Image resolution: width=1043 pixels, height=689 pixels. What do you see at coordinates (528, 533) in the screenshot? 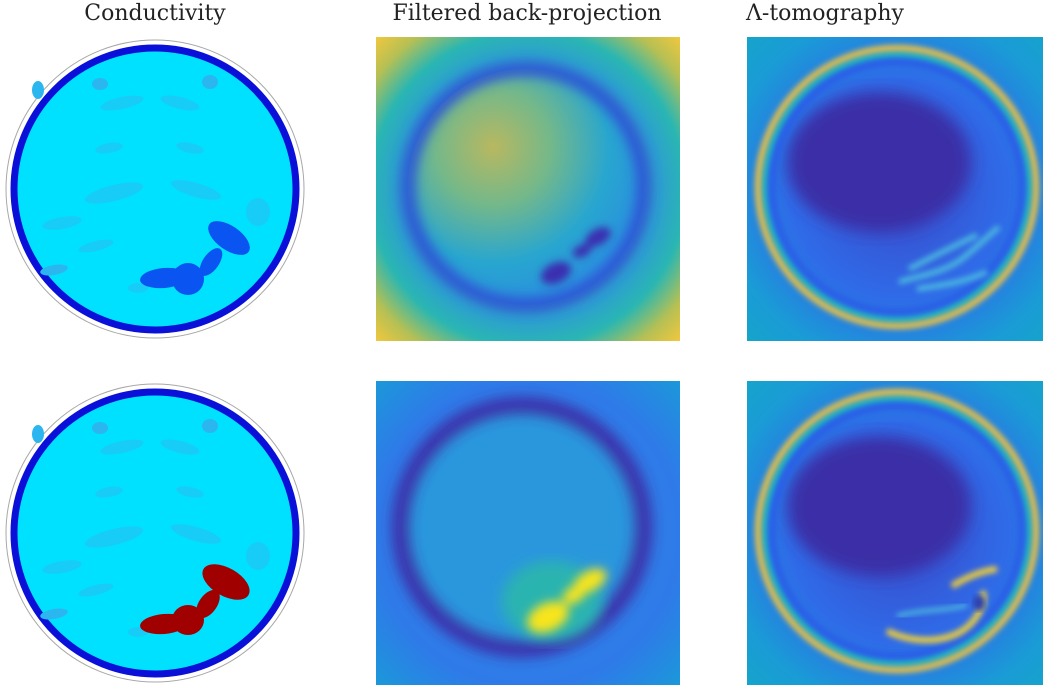
I see `fbp-panel-conductive` at bounding box center [528, 533].